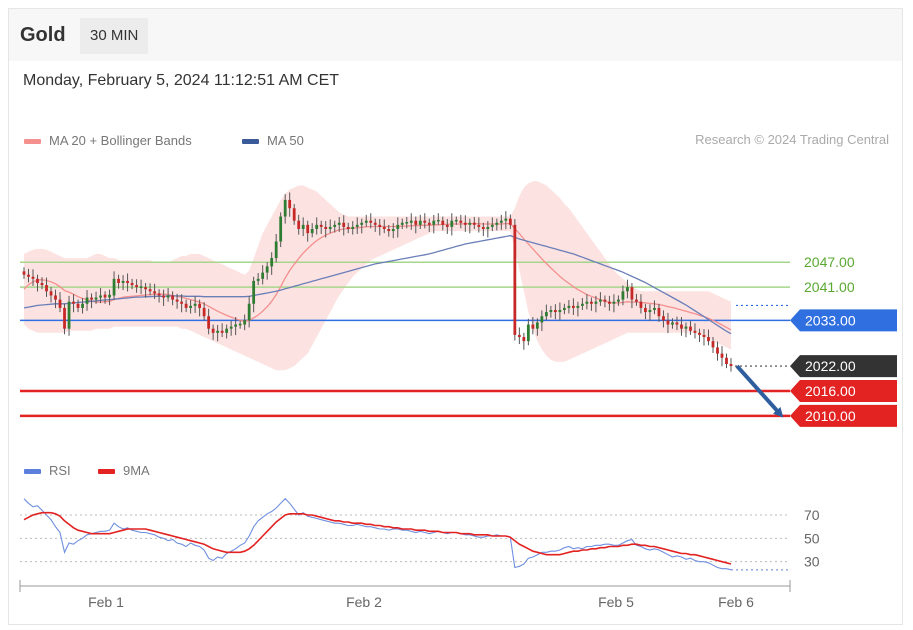 The height and width of the screenshot is (630, 913). I want to click on datetime-label: Monday, February 5, 2024 11:12:51 AM CET, so click(181, 80).